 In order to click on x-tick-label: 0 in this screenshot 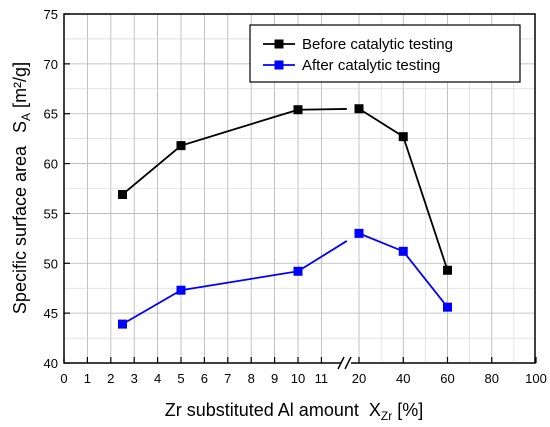, I will do `click(63, 378)`.